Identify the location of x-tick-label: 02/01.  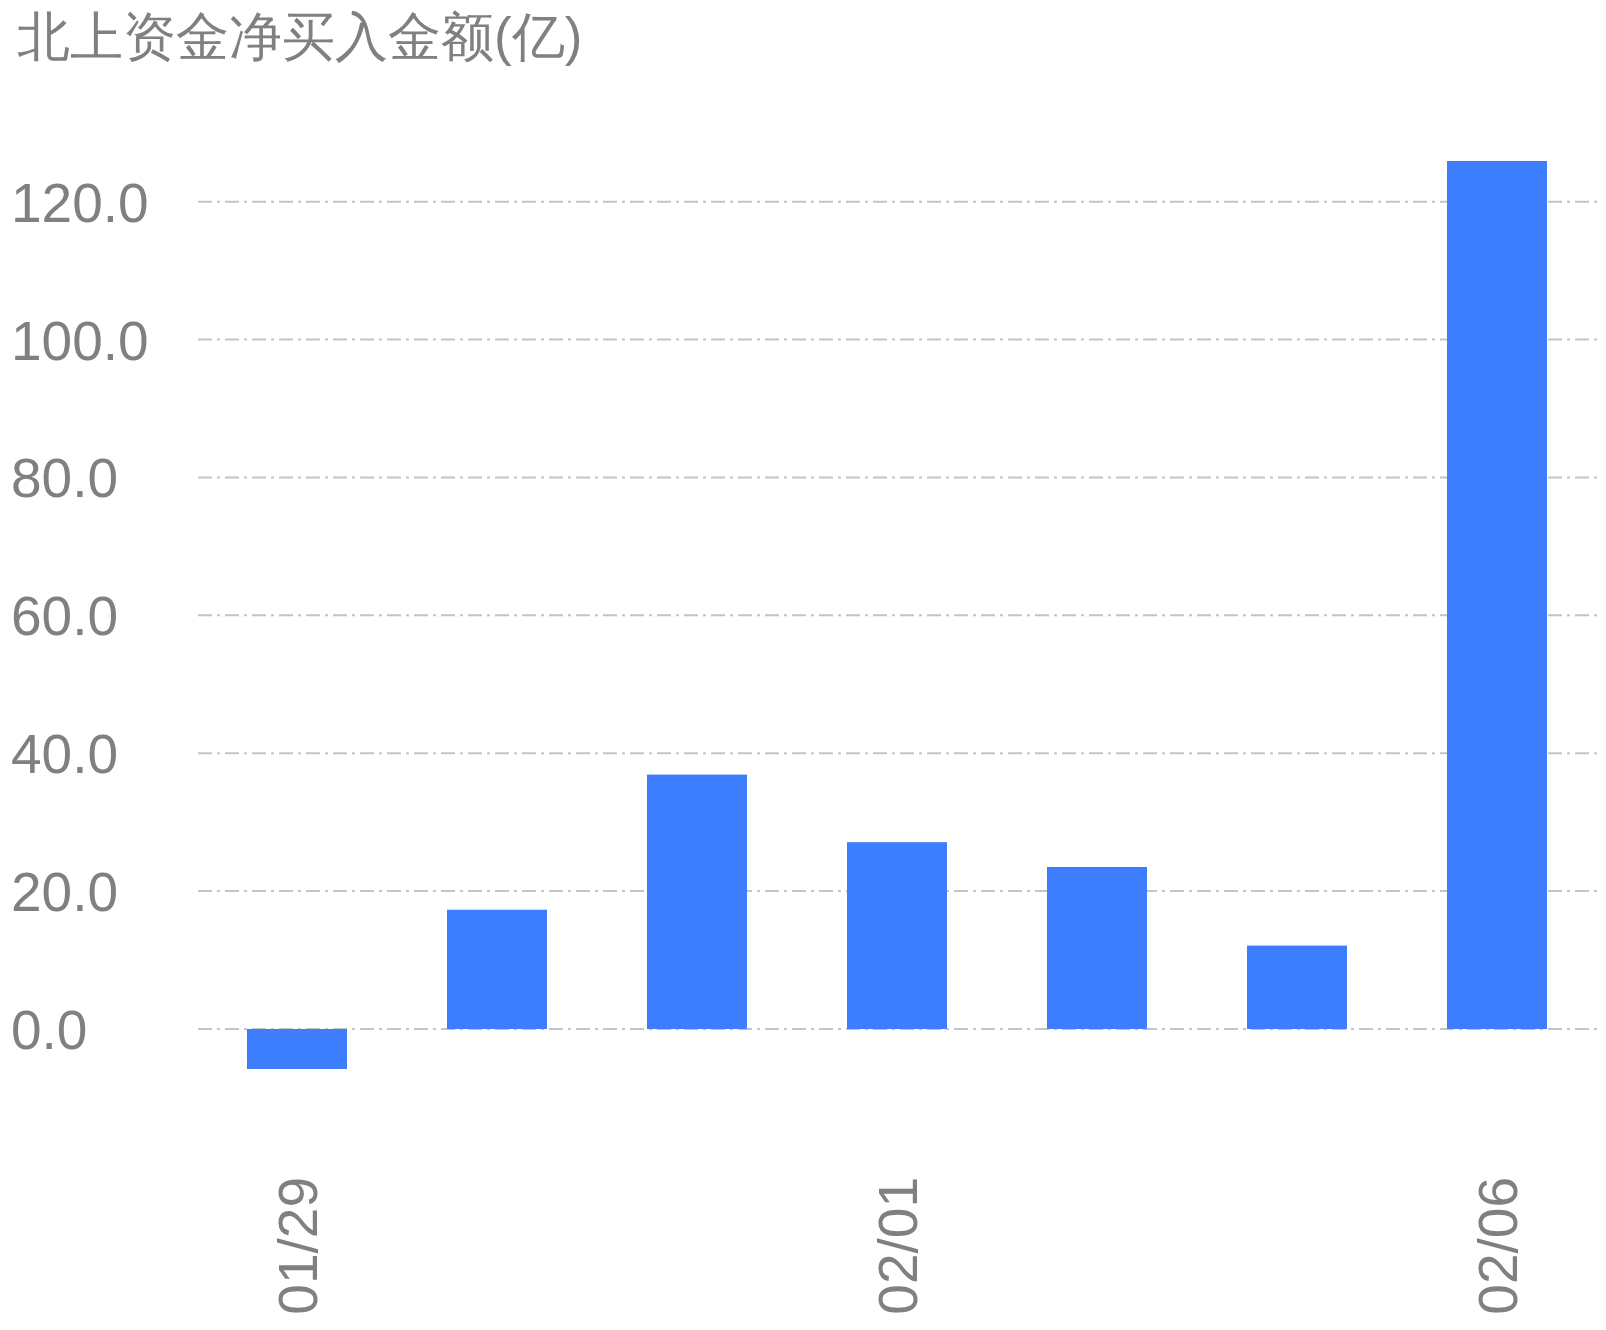
(897, 1246).